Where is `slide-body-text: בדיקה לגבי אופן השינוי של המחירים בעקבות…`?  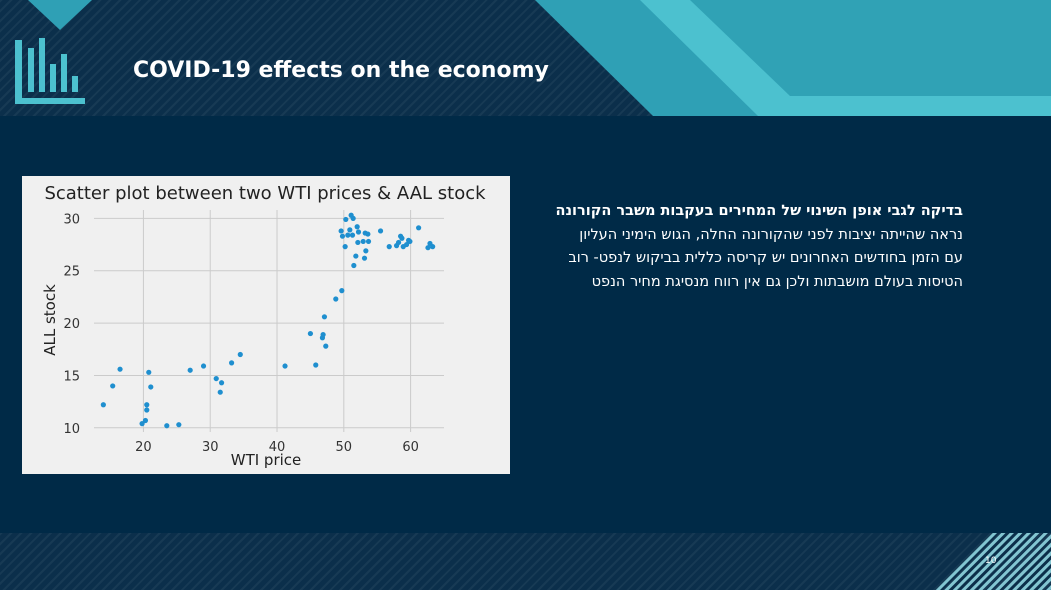 slide-body-text: בדיקה לגבי אופן השינוי של המחירים בעקבות… is located at coordinates (746, 247).